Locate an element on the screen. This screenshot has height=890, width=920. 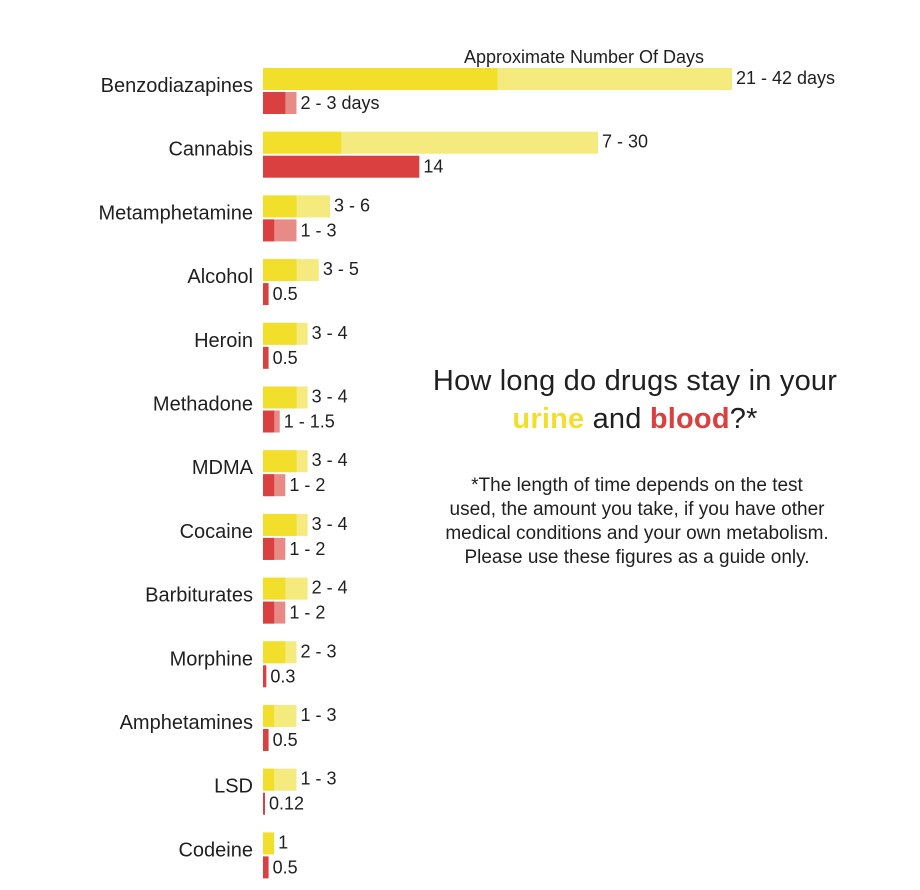
blood-value-label: 2 - 3 days is located at coordinates (340, 103).